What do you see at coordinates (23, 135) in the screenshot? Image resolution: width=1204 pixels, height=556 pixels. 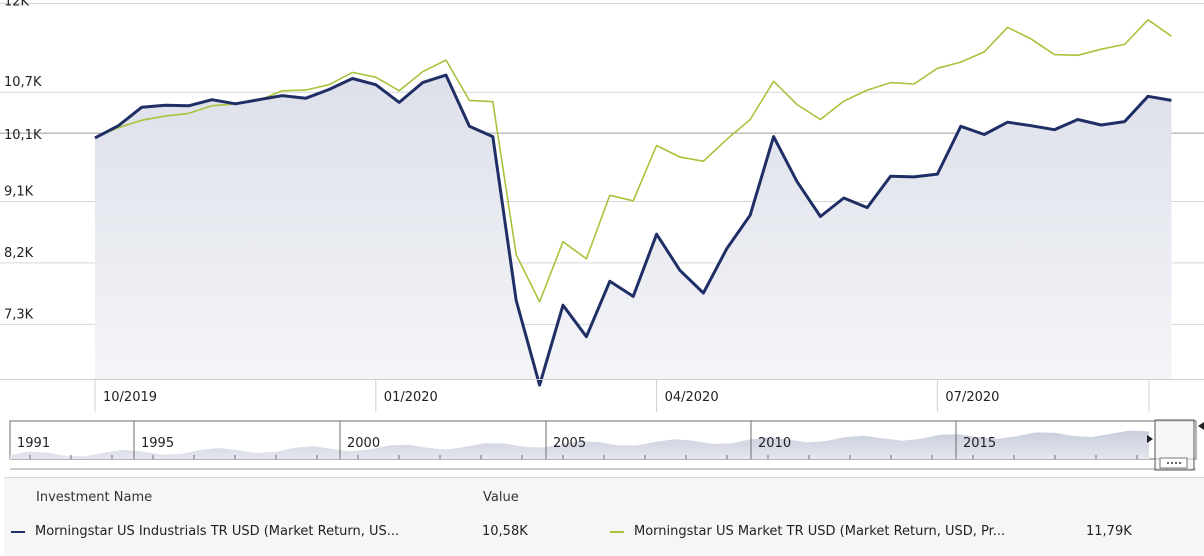 I see `y-tick-label: 10,1K` at bounding box center [23, 135].